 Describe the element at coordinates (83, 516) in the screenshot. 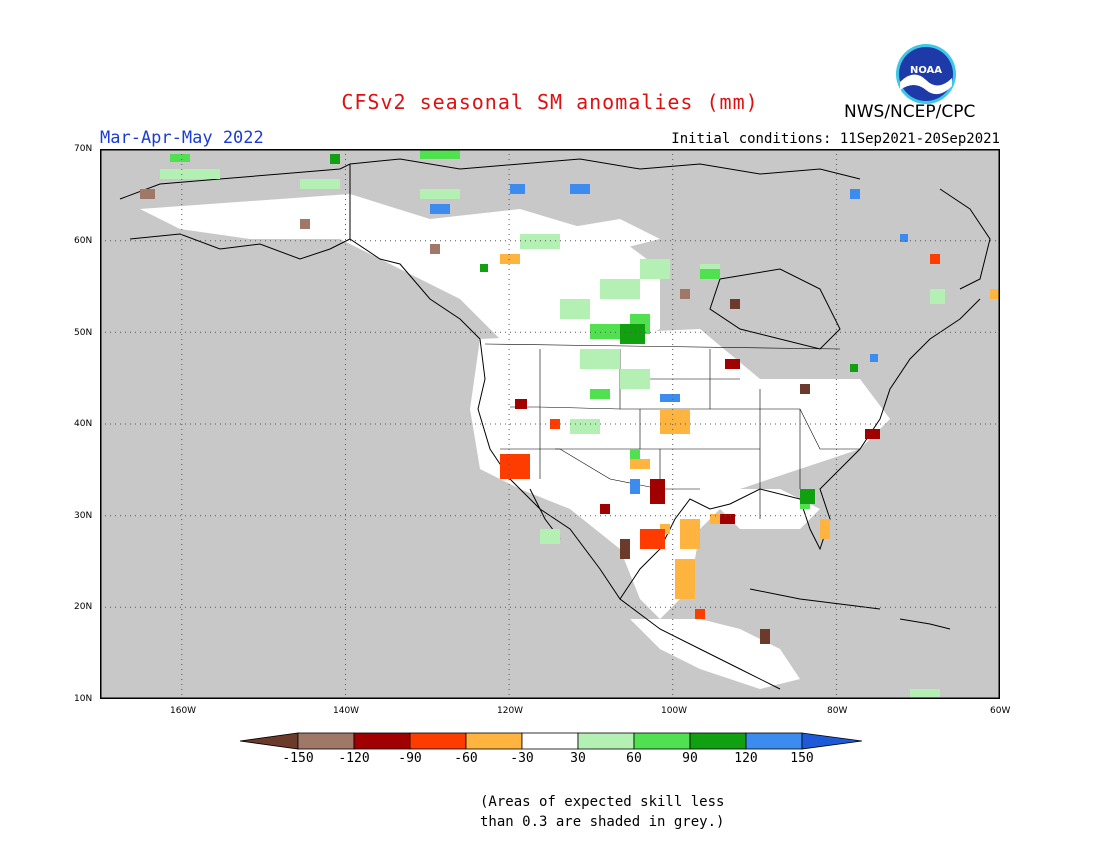

I see `lat-label-30n: 30N` at that location.